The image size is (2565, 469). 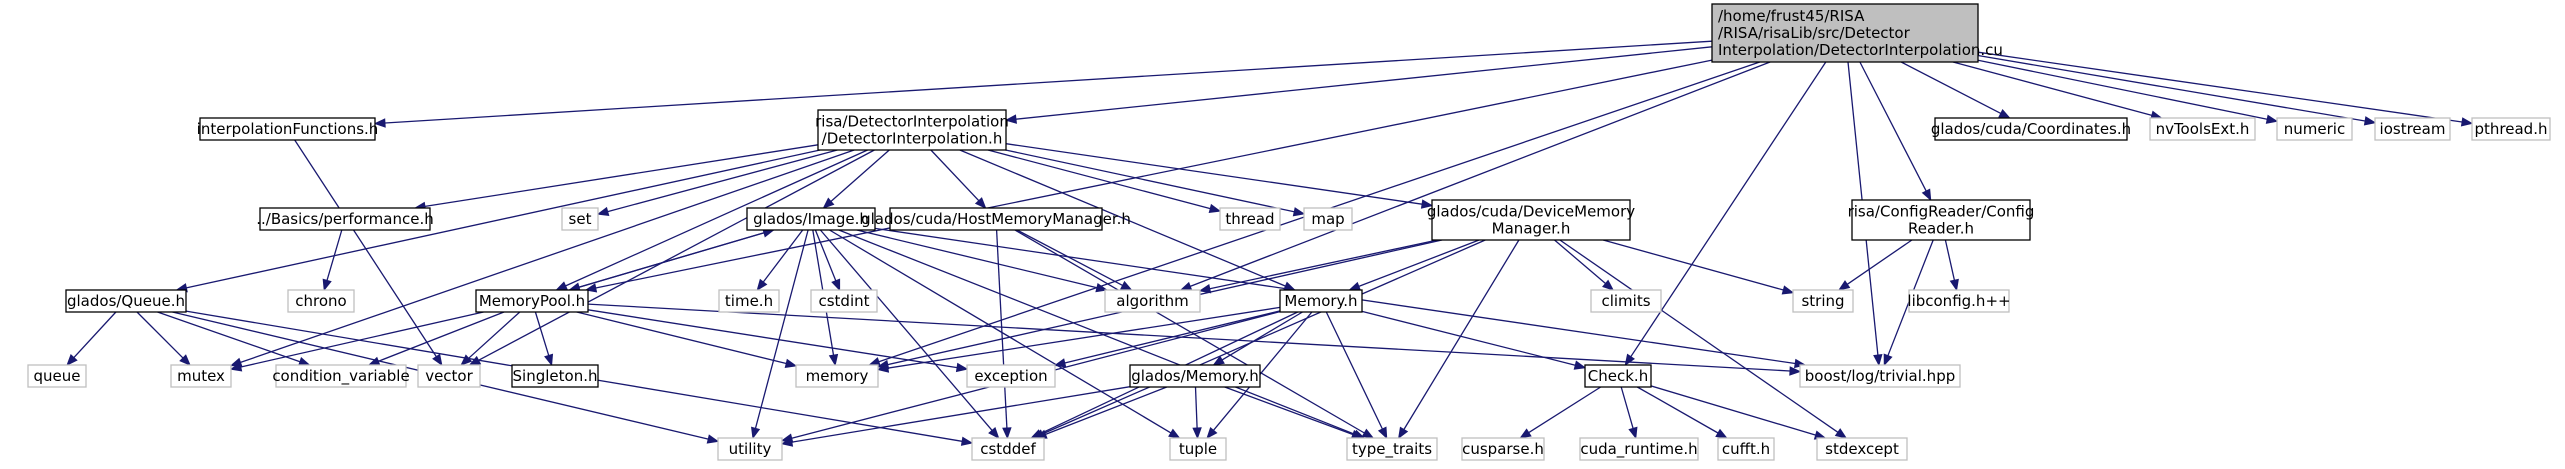 What do you see at coordinates (57, 376) in the screenshot?
I see `node-queue: queue` at bounding box center [57, 376].